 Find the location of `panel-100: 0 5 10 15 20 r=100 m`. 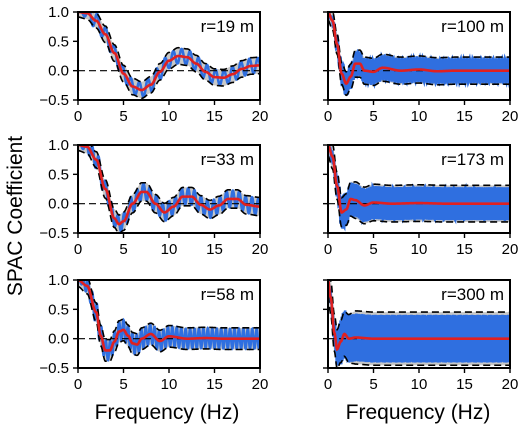

panel-100: 0 5 10 15 20 r=100 m is located at coordinates (421, 68).